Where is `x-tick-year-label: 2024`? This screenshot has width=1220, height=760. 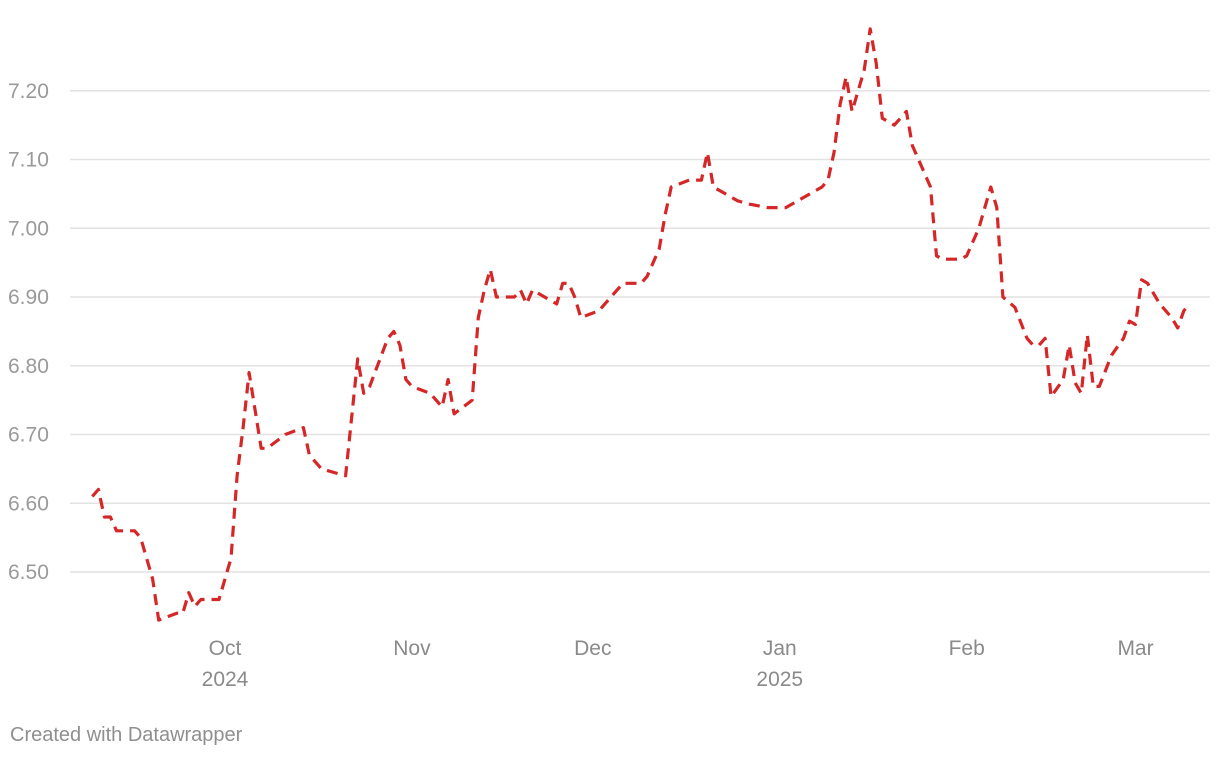
x-tick-year-label: 2024 is located at coordinates (225, 679).